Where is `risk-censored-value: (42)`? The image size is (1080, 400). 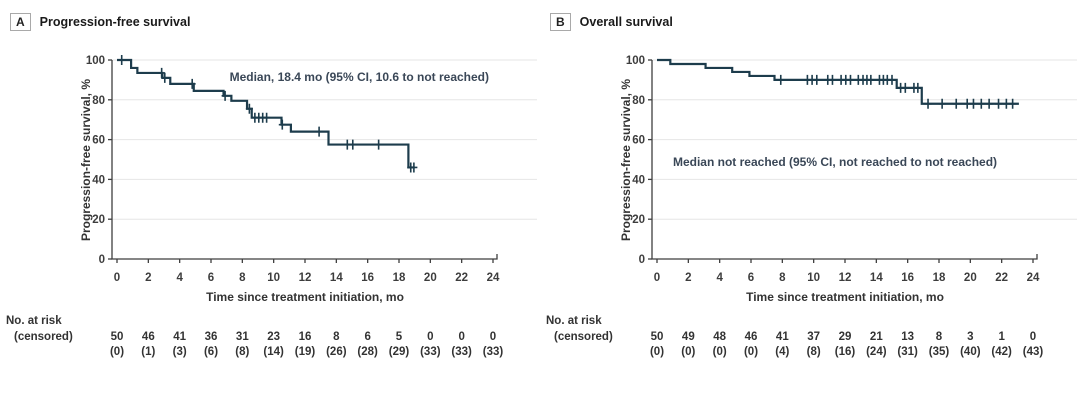 risk-censored-value: (42) is located at coordinates (1001, 352).